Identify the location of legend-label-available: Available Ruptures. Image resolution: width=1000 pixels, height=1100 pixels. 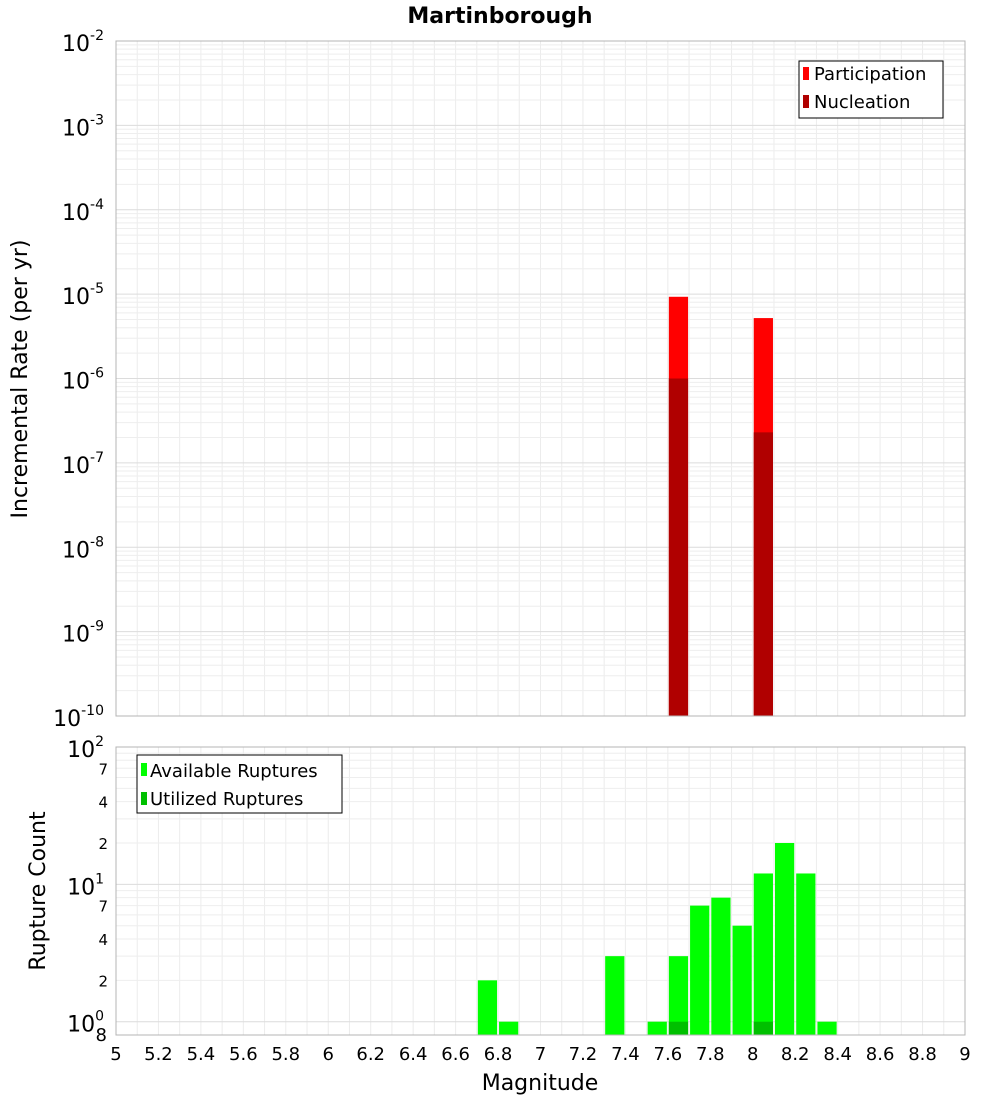
(234, 771).